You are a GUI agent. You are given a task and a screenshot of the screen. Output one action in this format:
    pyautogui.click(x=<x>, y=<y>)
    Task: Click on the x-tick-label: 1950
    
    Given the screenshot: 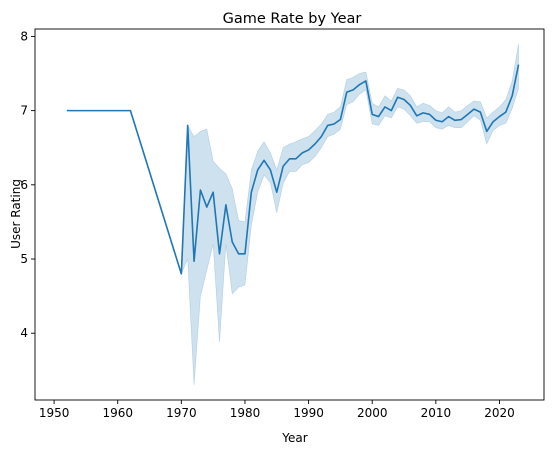 What is the action you would take?
    pyautogui.click(x=54, y=413)
    